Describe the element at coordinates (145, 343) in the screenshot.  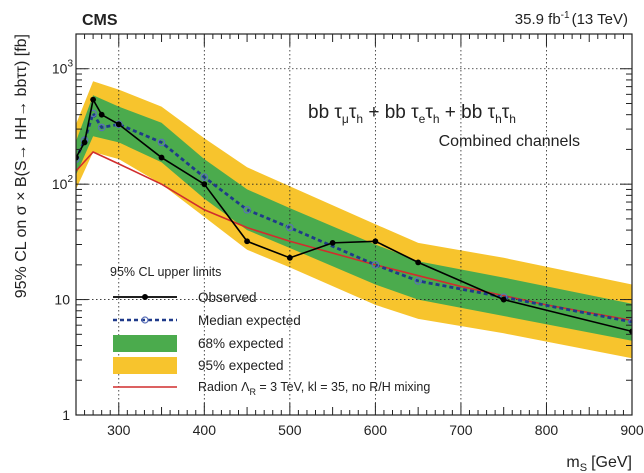
I see `legend-band68-swatch` at that location.